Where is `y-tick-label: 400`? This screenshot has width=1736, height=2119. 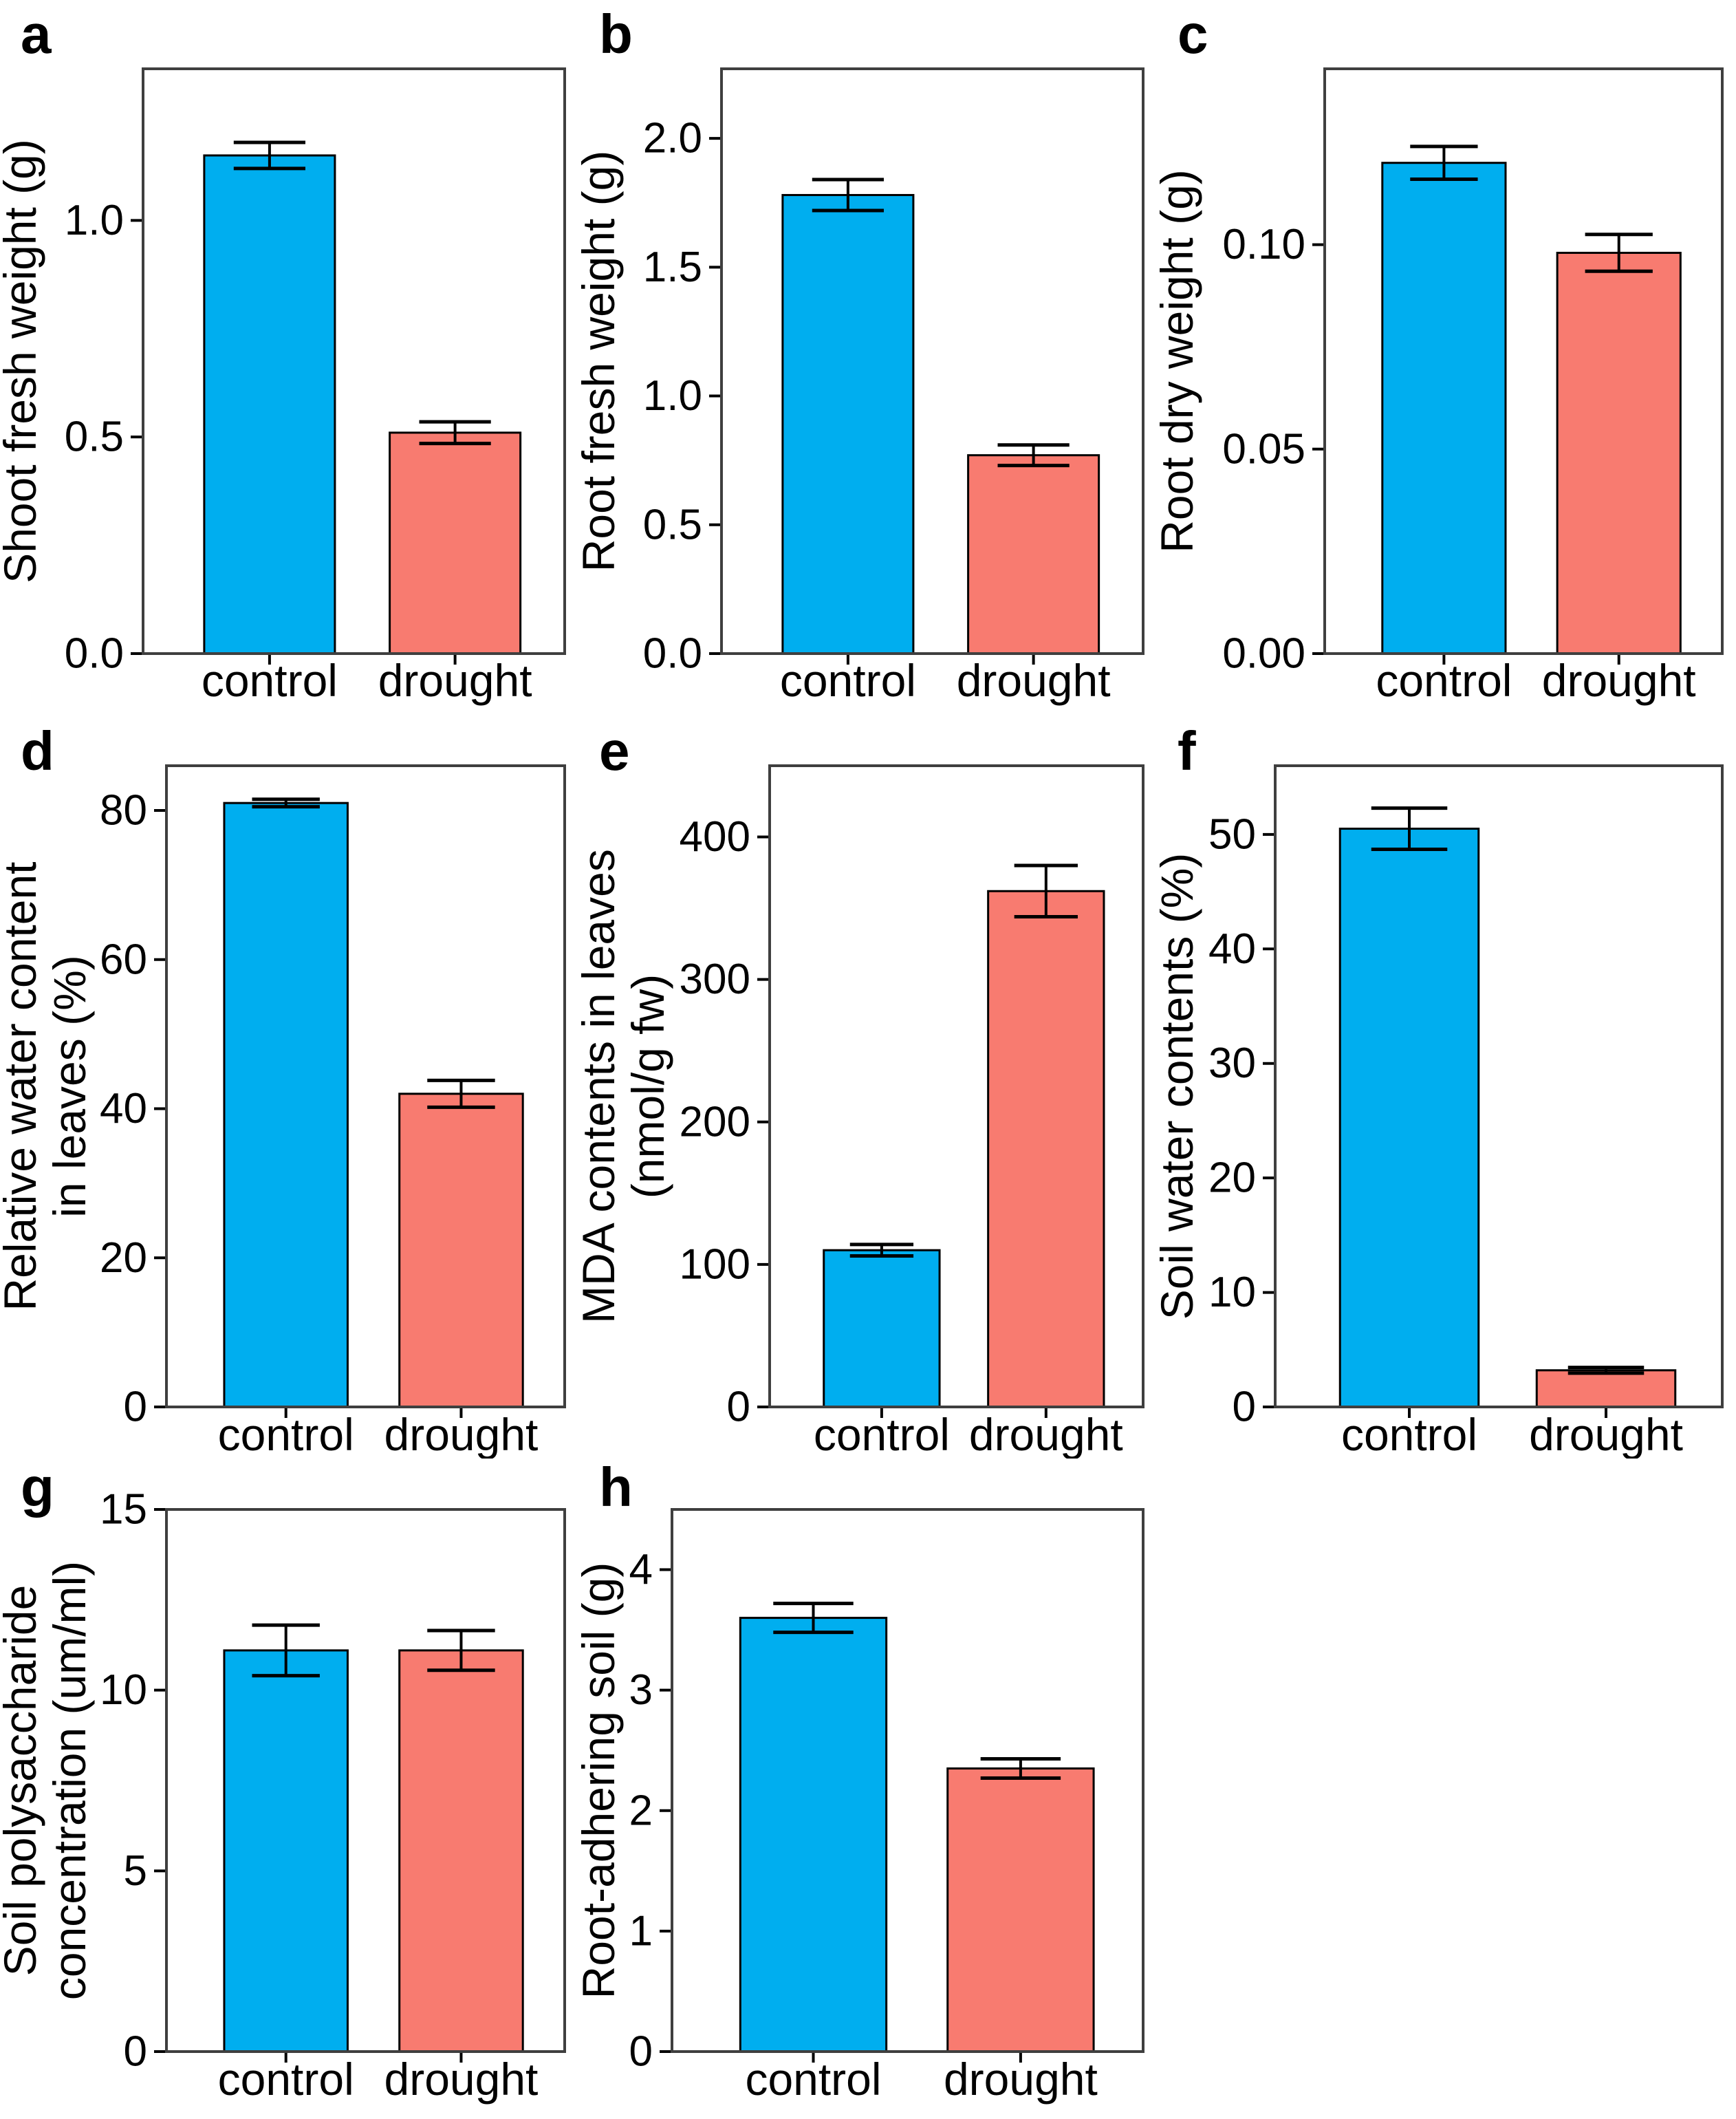 y-tick-label: 400 is located at coordinates (715, 837).